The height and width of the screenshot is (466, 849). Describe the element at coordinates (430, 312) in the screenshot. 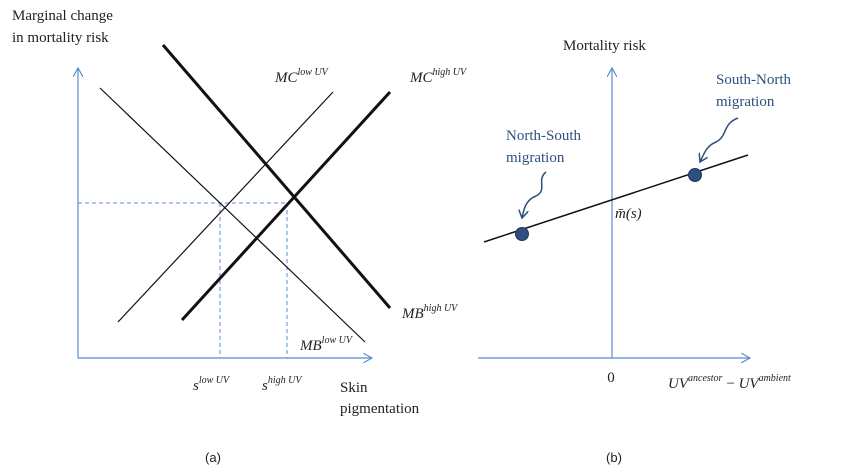

I see `curve-label: MBhigh UV` at that location.